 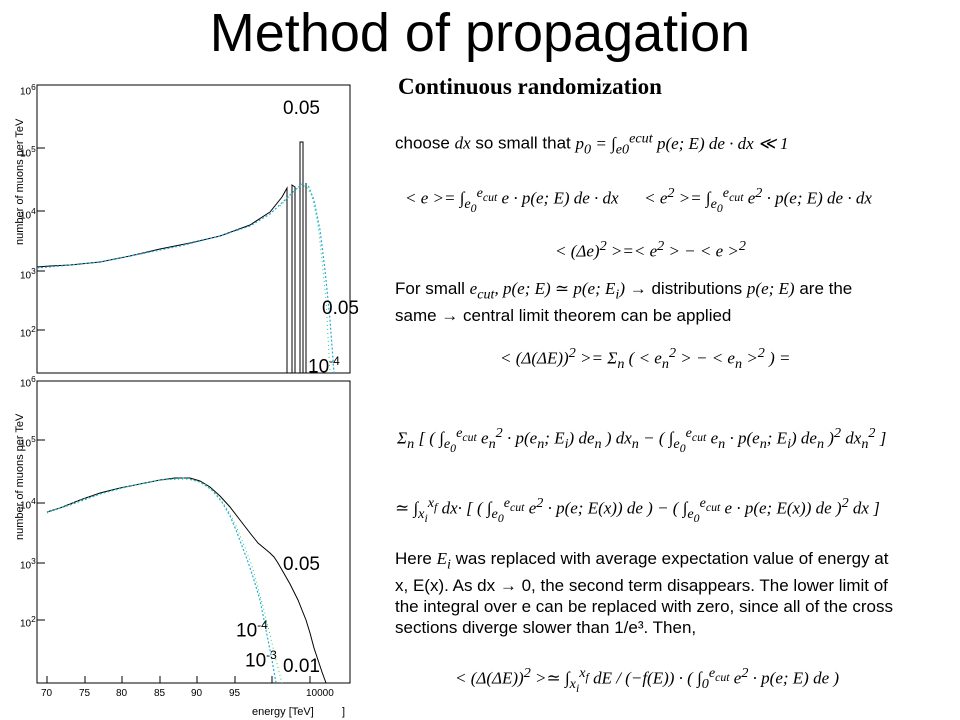 I want to click on xtick-95: 95, so click(x=235, y=693).